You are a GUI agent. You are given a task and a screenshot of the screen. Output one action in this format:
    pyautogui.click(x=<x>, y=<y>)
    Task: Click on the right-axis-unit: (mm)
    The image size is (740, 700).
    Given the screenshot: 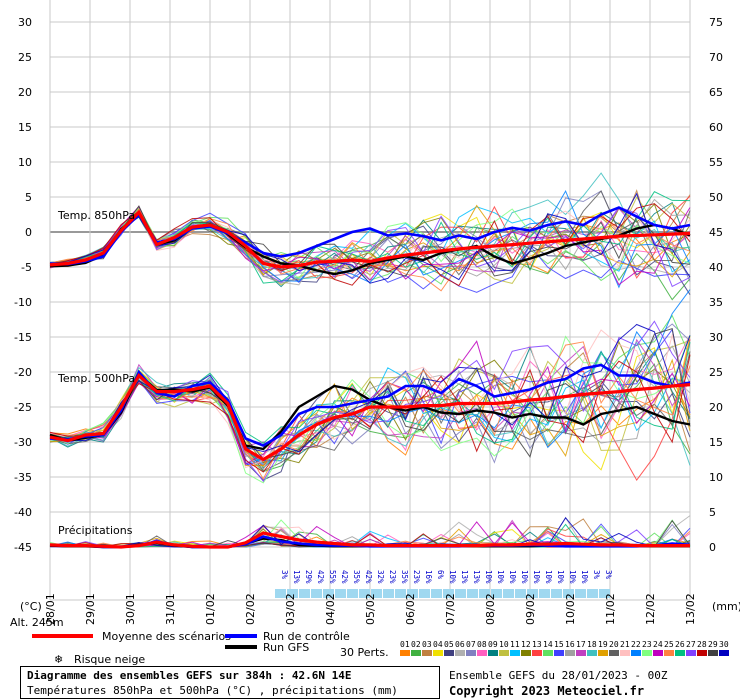 What is the action you would take?
    pyautogui.click(x=726, y=606)
    